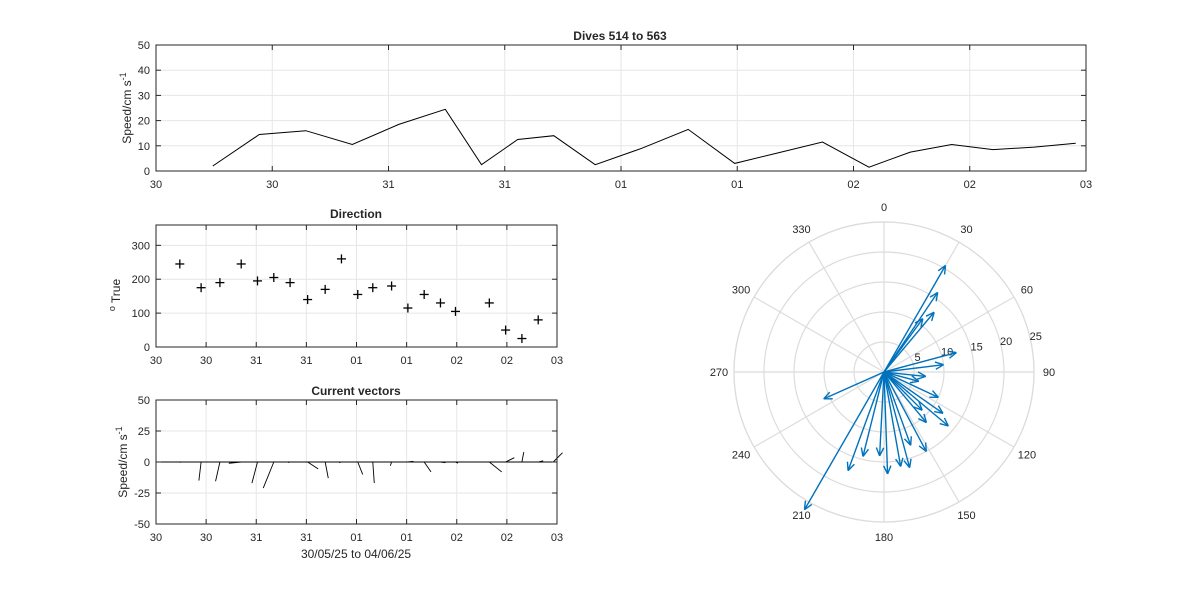  What do you see at coordinates (147, 172) in the screenshot?
I see `speed-ytick-label: 0` at bounding box center [147, 172].